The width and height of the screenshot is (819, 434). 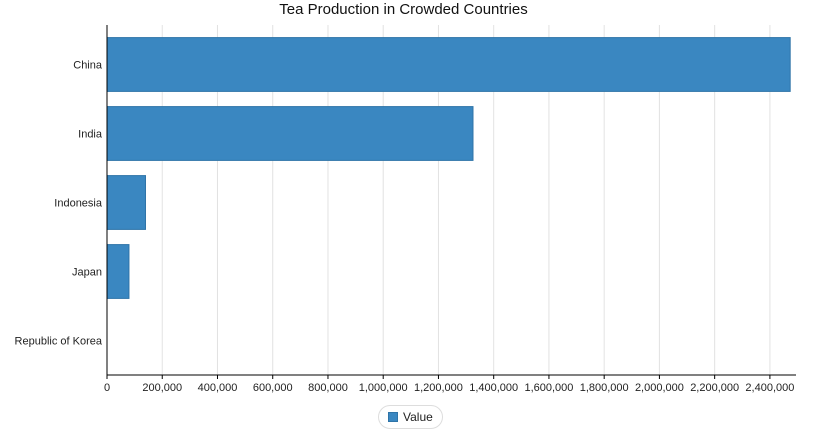 I want to click on x-tick-label: 0, so click(x=107, y=388).